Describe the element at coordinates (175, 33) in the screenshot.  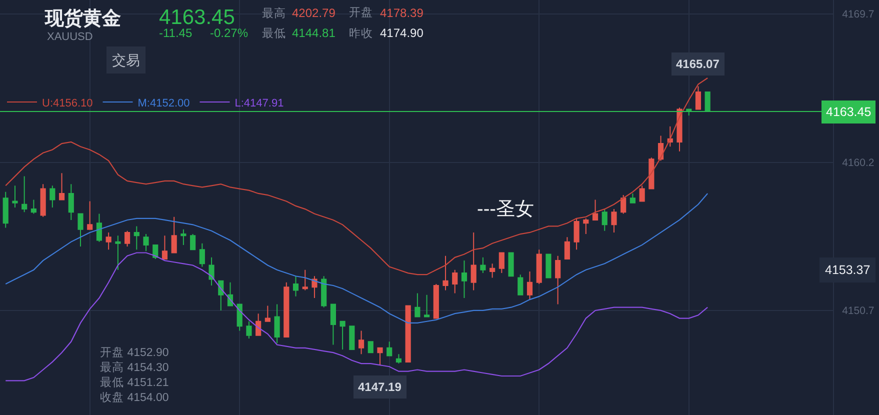
I see `annotation: -11.45` at that location.